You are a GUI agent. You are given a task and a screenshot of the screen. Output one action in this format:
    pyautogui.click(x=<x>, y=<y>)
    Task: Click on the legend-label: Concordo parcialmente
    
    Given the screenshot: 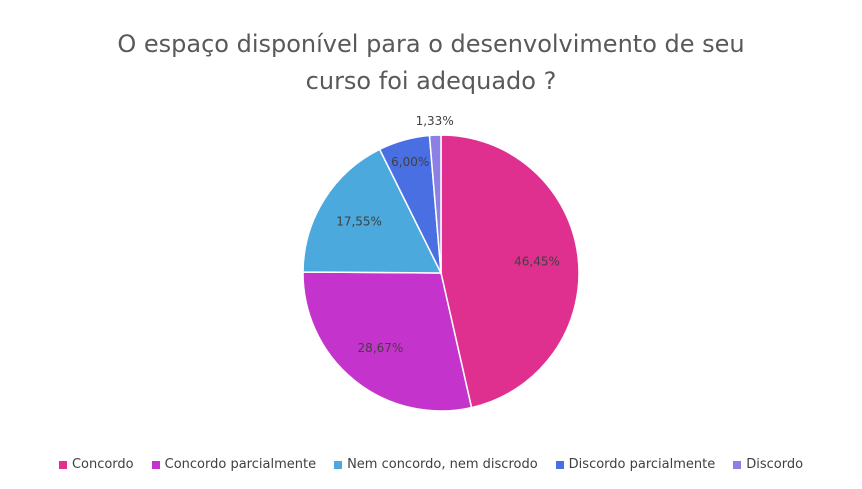 What is the action you would take?
    pyautogui.click(x=240, y=464)
    